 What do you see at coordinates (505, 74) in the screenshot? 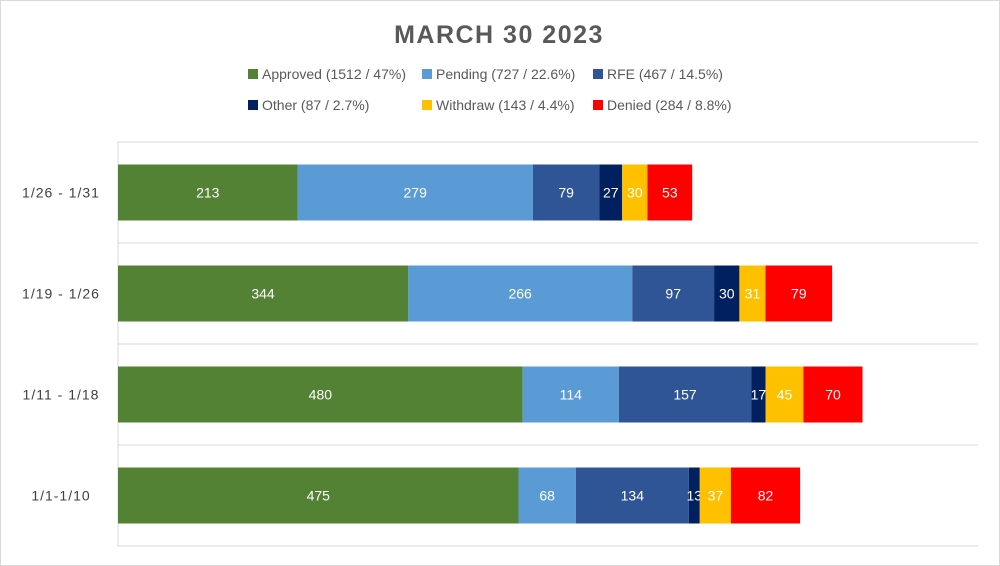
I see `legend-label-pending: Pending (727 / 22.6%)` at bounding box center [505, 74].